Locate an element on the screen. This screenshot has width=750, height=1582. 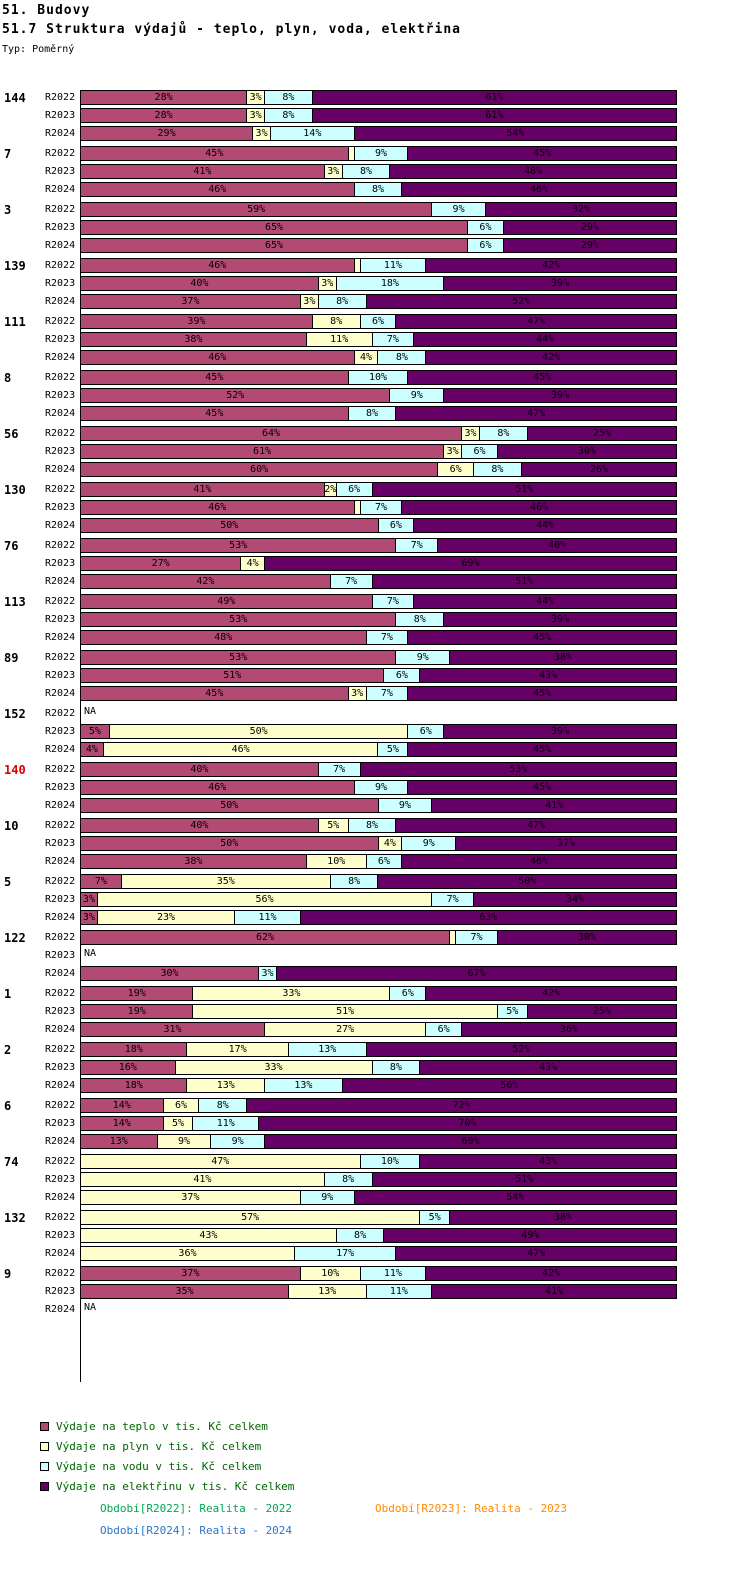
stacked-bar: 46% 4% 8% 42% is located at coordinates (378, 357).